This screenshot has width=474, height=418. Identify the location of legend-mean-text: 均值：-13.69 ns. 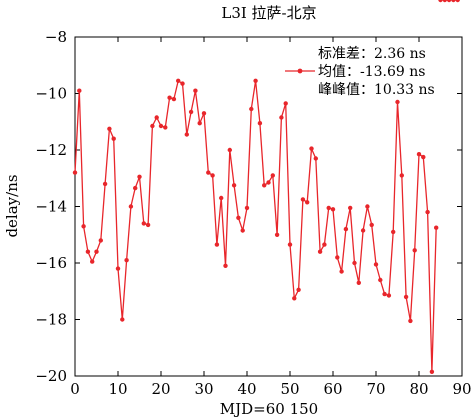
(371, 72).